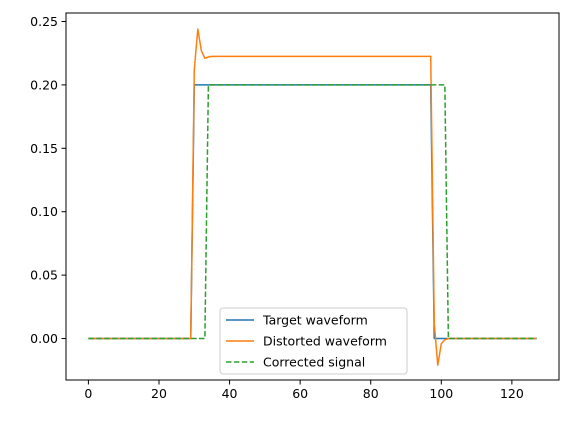 The width and height of the screenshot is (575, 421). What do you see at coordinates (441, 393) in the screenshot?
I see `x-tick-label: 100` at bounding box center [441, 393].